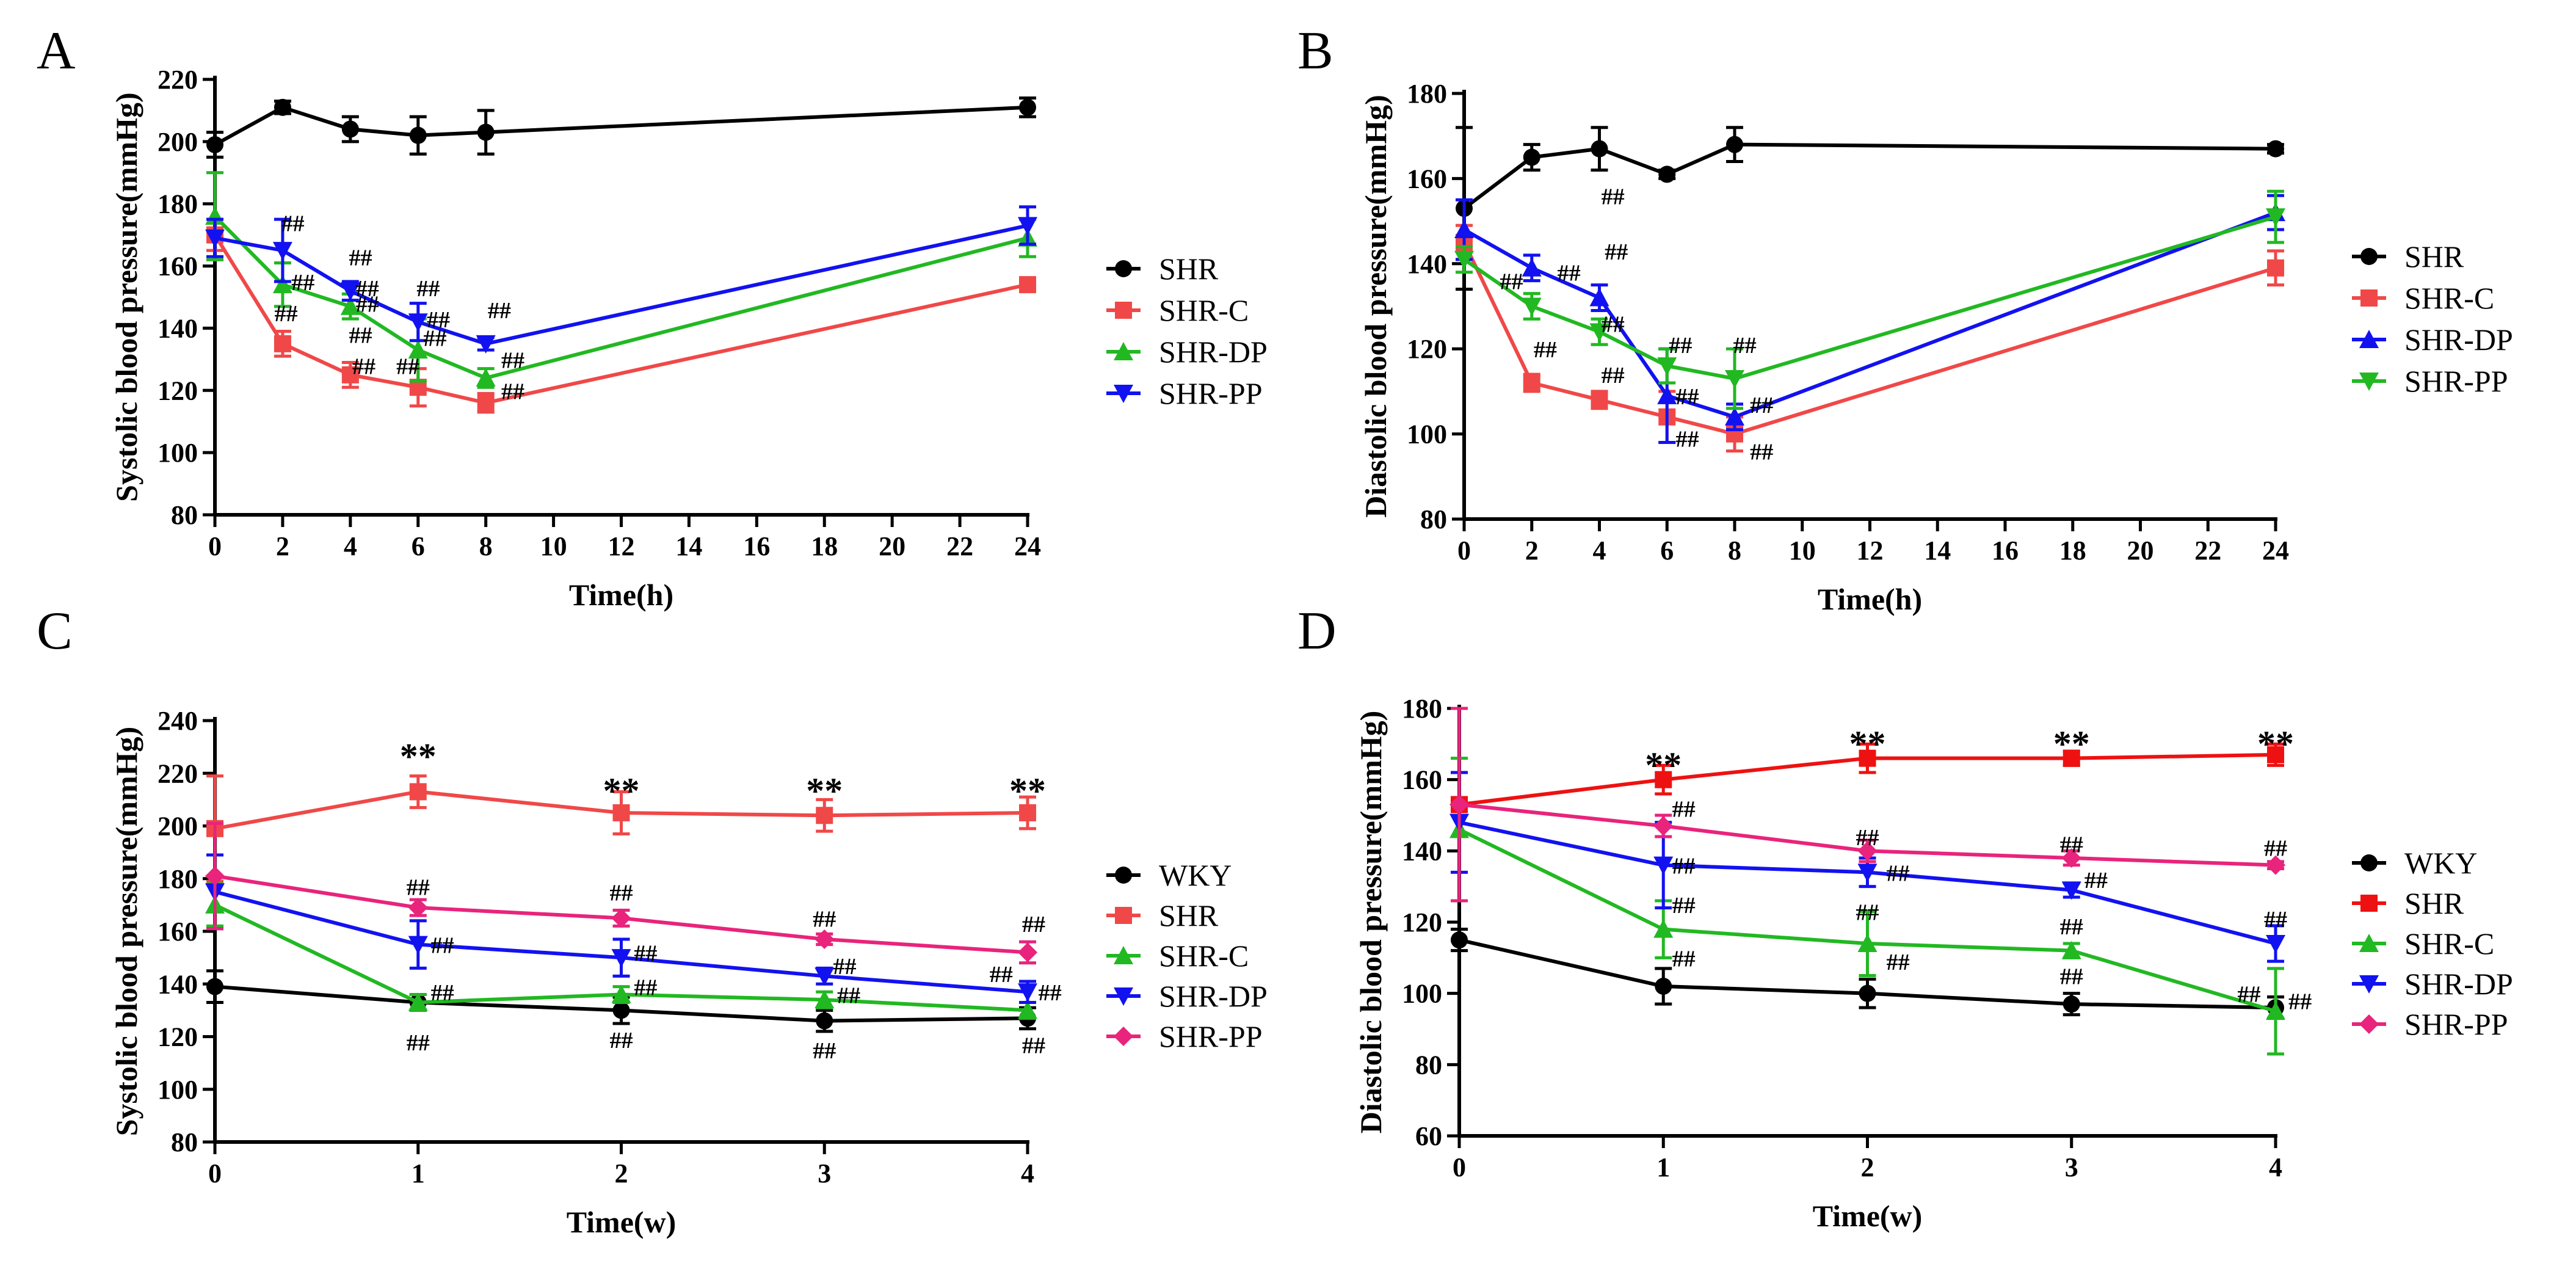  Describe the element at coordinates (2449, 298) in the screenshot. I see `legend-label: SHR-C` at that location.